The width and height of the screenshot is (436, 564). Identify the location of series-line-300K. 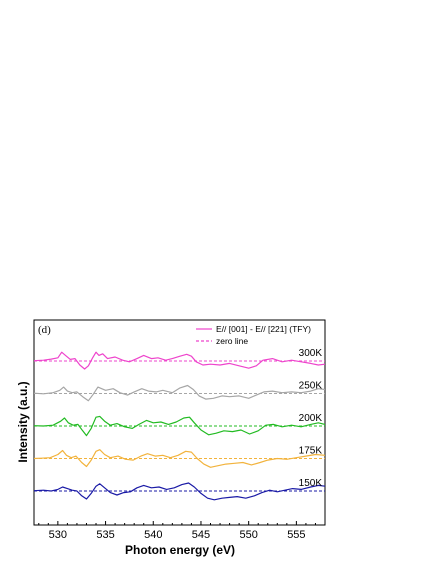
(179, 360).